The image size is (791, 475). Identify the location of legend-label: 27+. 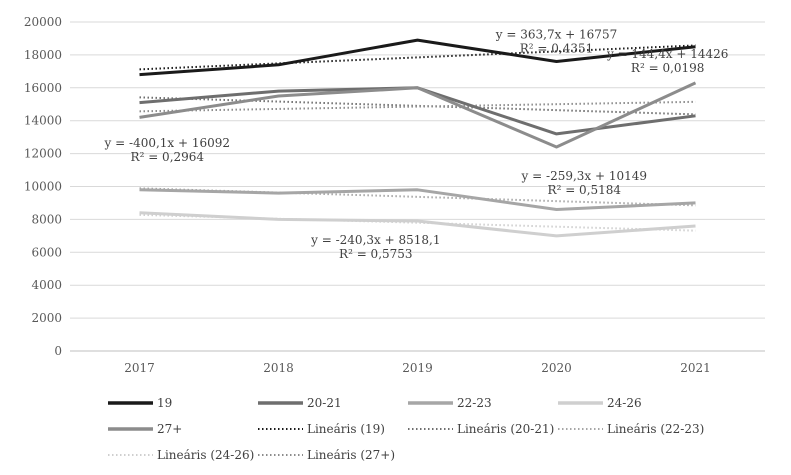
(169, 429).